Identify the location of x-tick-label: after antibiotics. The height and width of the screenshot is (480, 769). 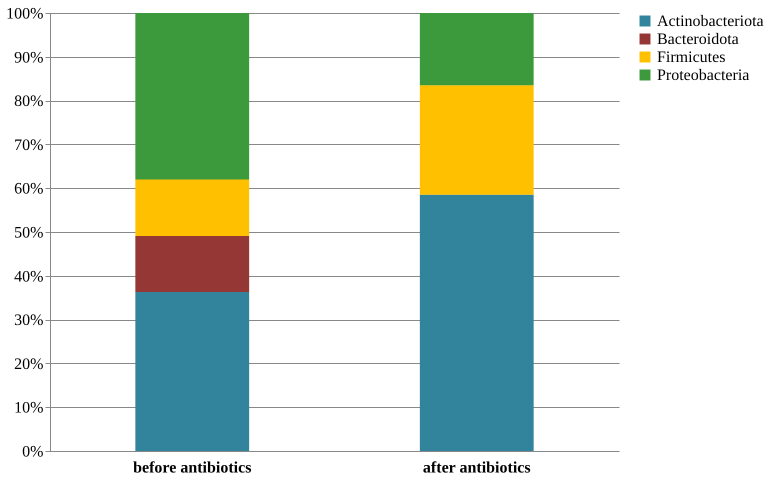
(476, 468).